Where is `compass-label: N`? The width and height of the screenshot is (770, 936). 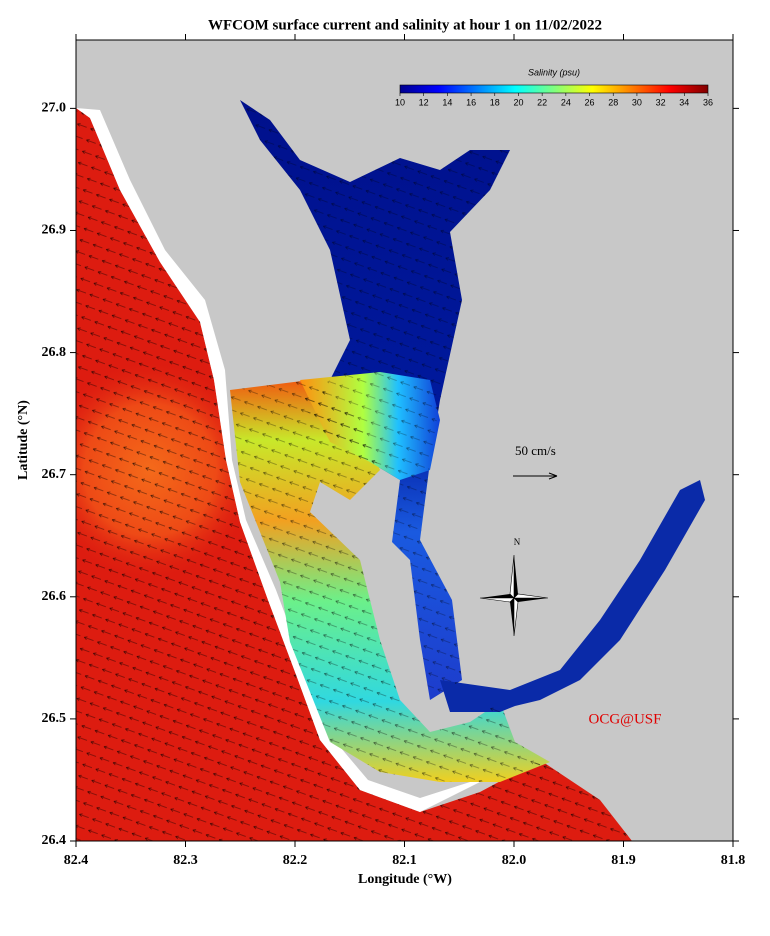
compass-label: N is located at coordinates (517, 542).